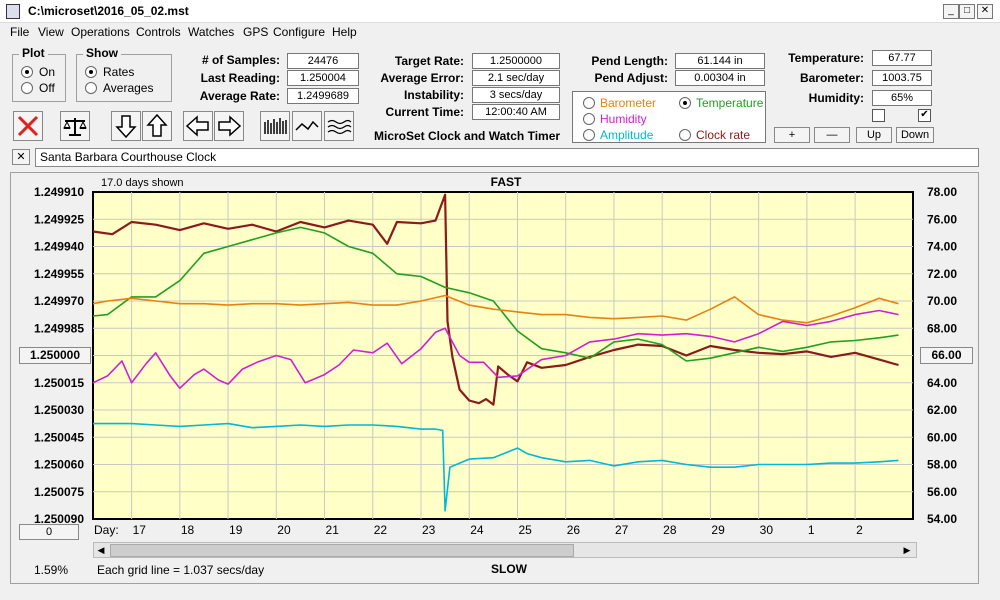 Image resolution: width=1000 pixels, height=600 pixels. Describe the element at coordinates (433, 95) in the screenshot. I see `instability-label: Instability:` at that location.